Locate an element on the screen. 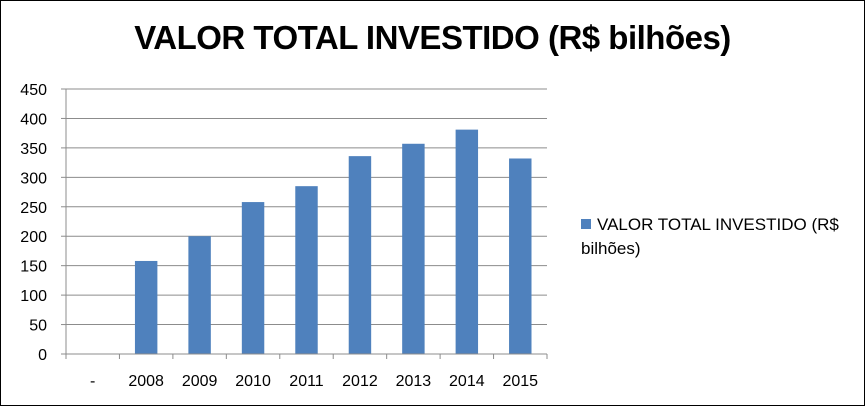 The image size is (865, 407). legend-swatch is located at coordinates (586, 224).